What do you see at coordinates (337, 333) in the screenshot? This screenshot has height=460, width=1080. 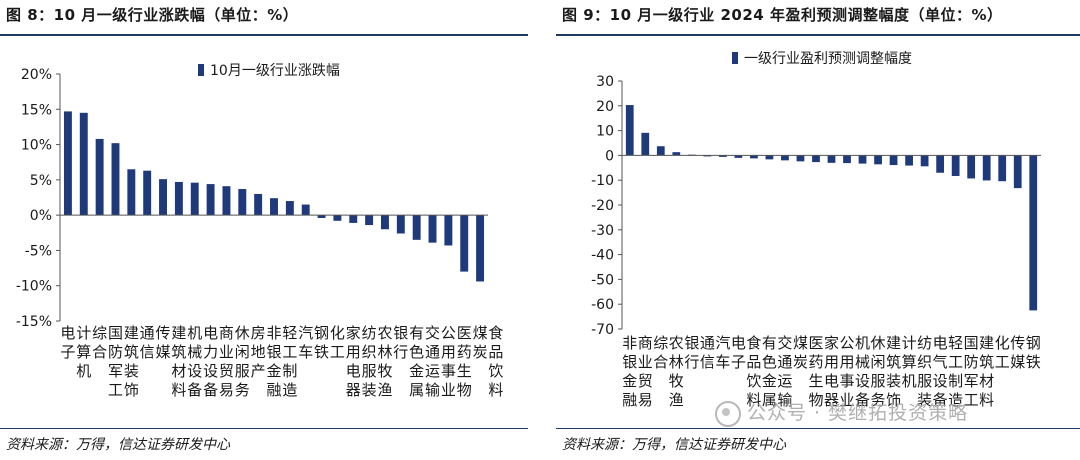 I see `category-label: 化` at bounding box center [337, 333].